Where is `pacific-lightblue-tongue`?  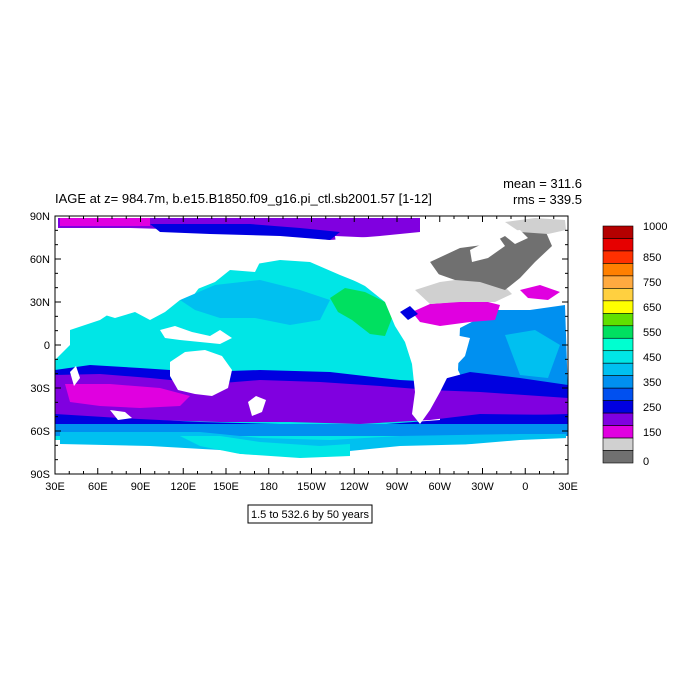 pacific-lightblue-tongue is located at coordinates (255, 302).